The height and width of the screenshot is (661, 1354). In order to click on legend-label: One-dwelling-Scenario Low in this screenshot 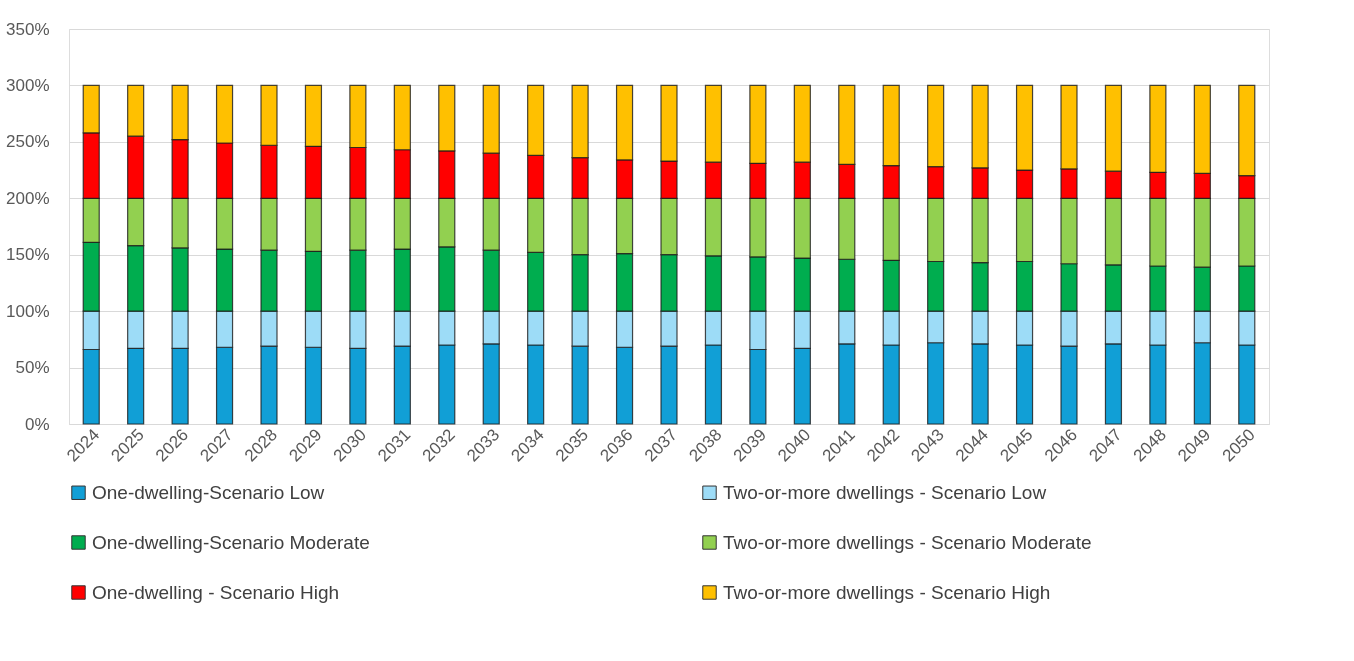, I will do `click(208, 492)`.